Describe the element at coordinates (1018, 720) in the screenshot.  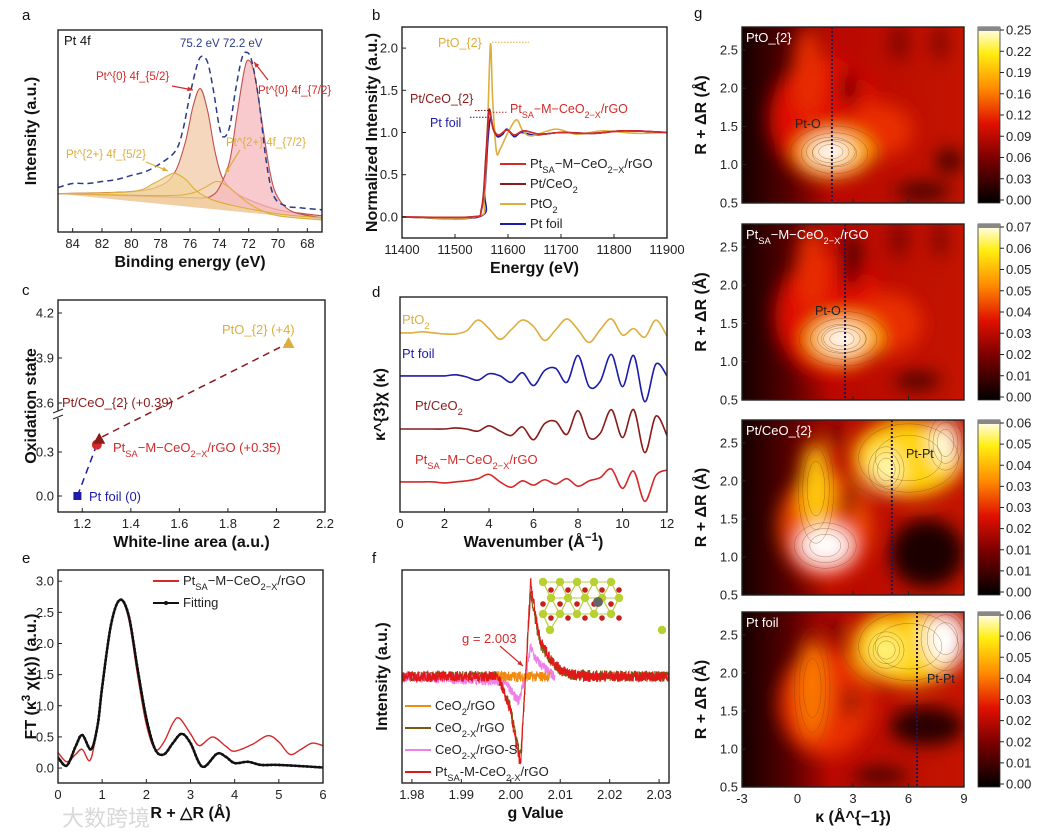
I see `colorbar-tick-label: 0.02` at that location.